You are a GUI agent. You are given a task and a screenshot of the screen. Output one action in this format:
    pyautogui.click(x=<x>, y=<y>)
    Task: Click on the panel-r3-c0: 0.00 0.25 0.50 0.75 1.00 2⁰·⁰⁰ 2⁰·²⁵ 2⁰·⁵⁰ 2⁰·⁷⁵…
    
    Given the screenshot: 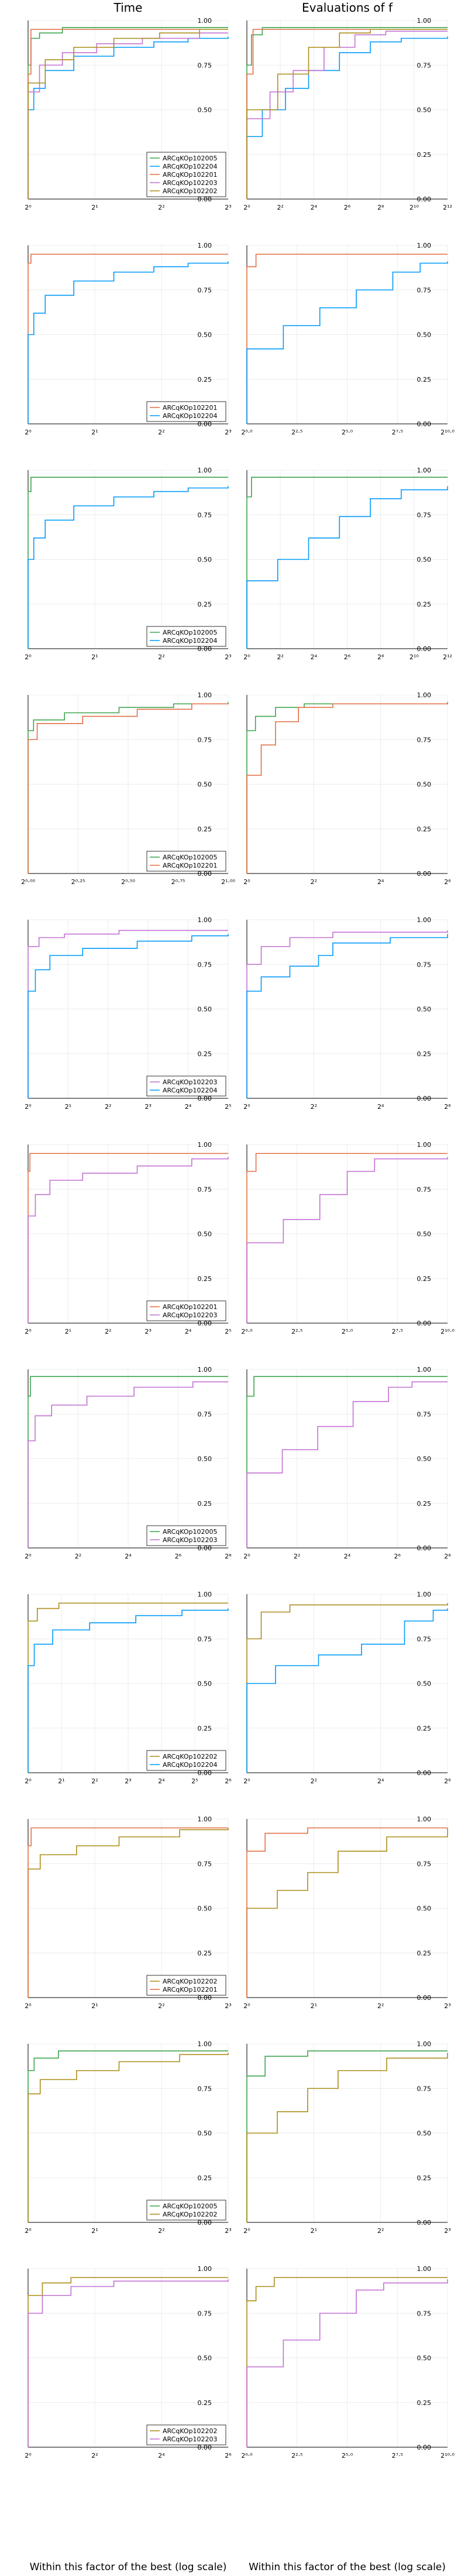 What is the action you would take?
    pyautogui.click(x=128, y=788)
    